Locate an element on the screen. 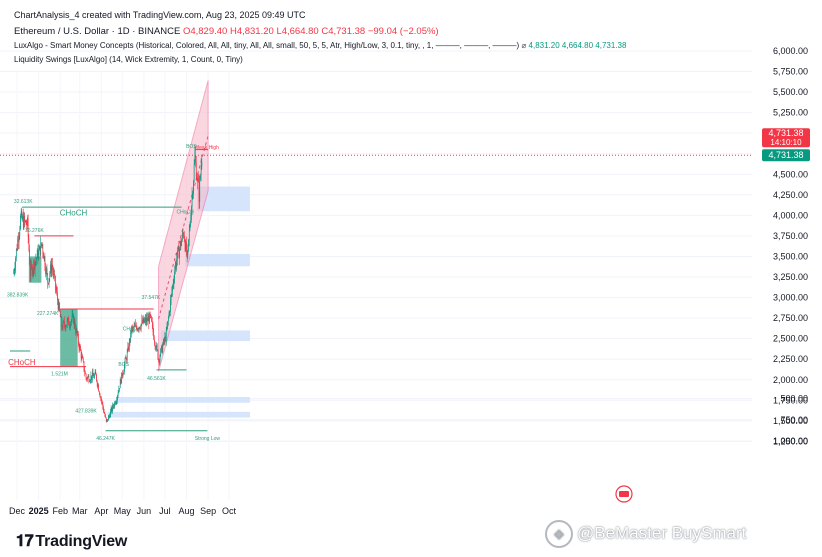 The width and height of the screenshot is (822, 557). y-tick-label: 2,250.00 is located at coordinates (790, 359).